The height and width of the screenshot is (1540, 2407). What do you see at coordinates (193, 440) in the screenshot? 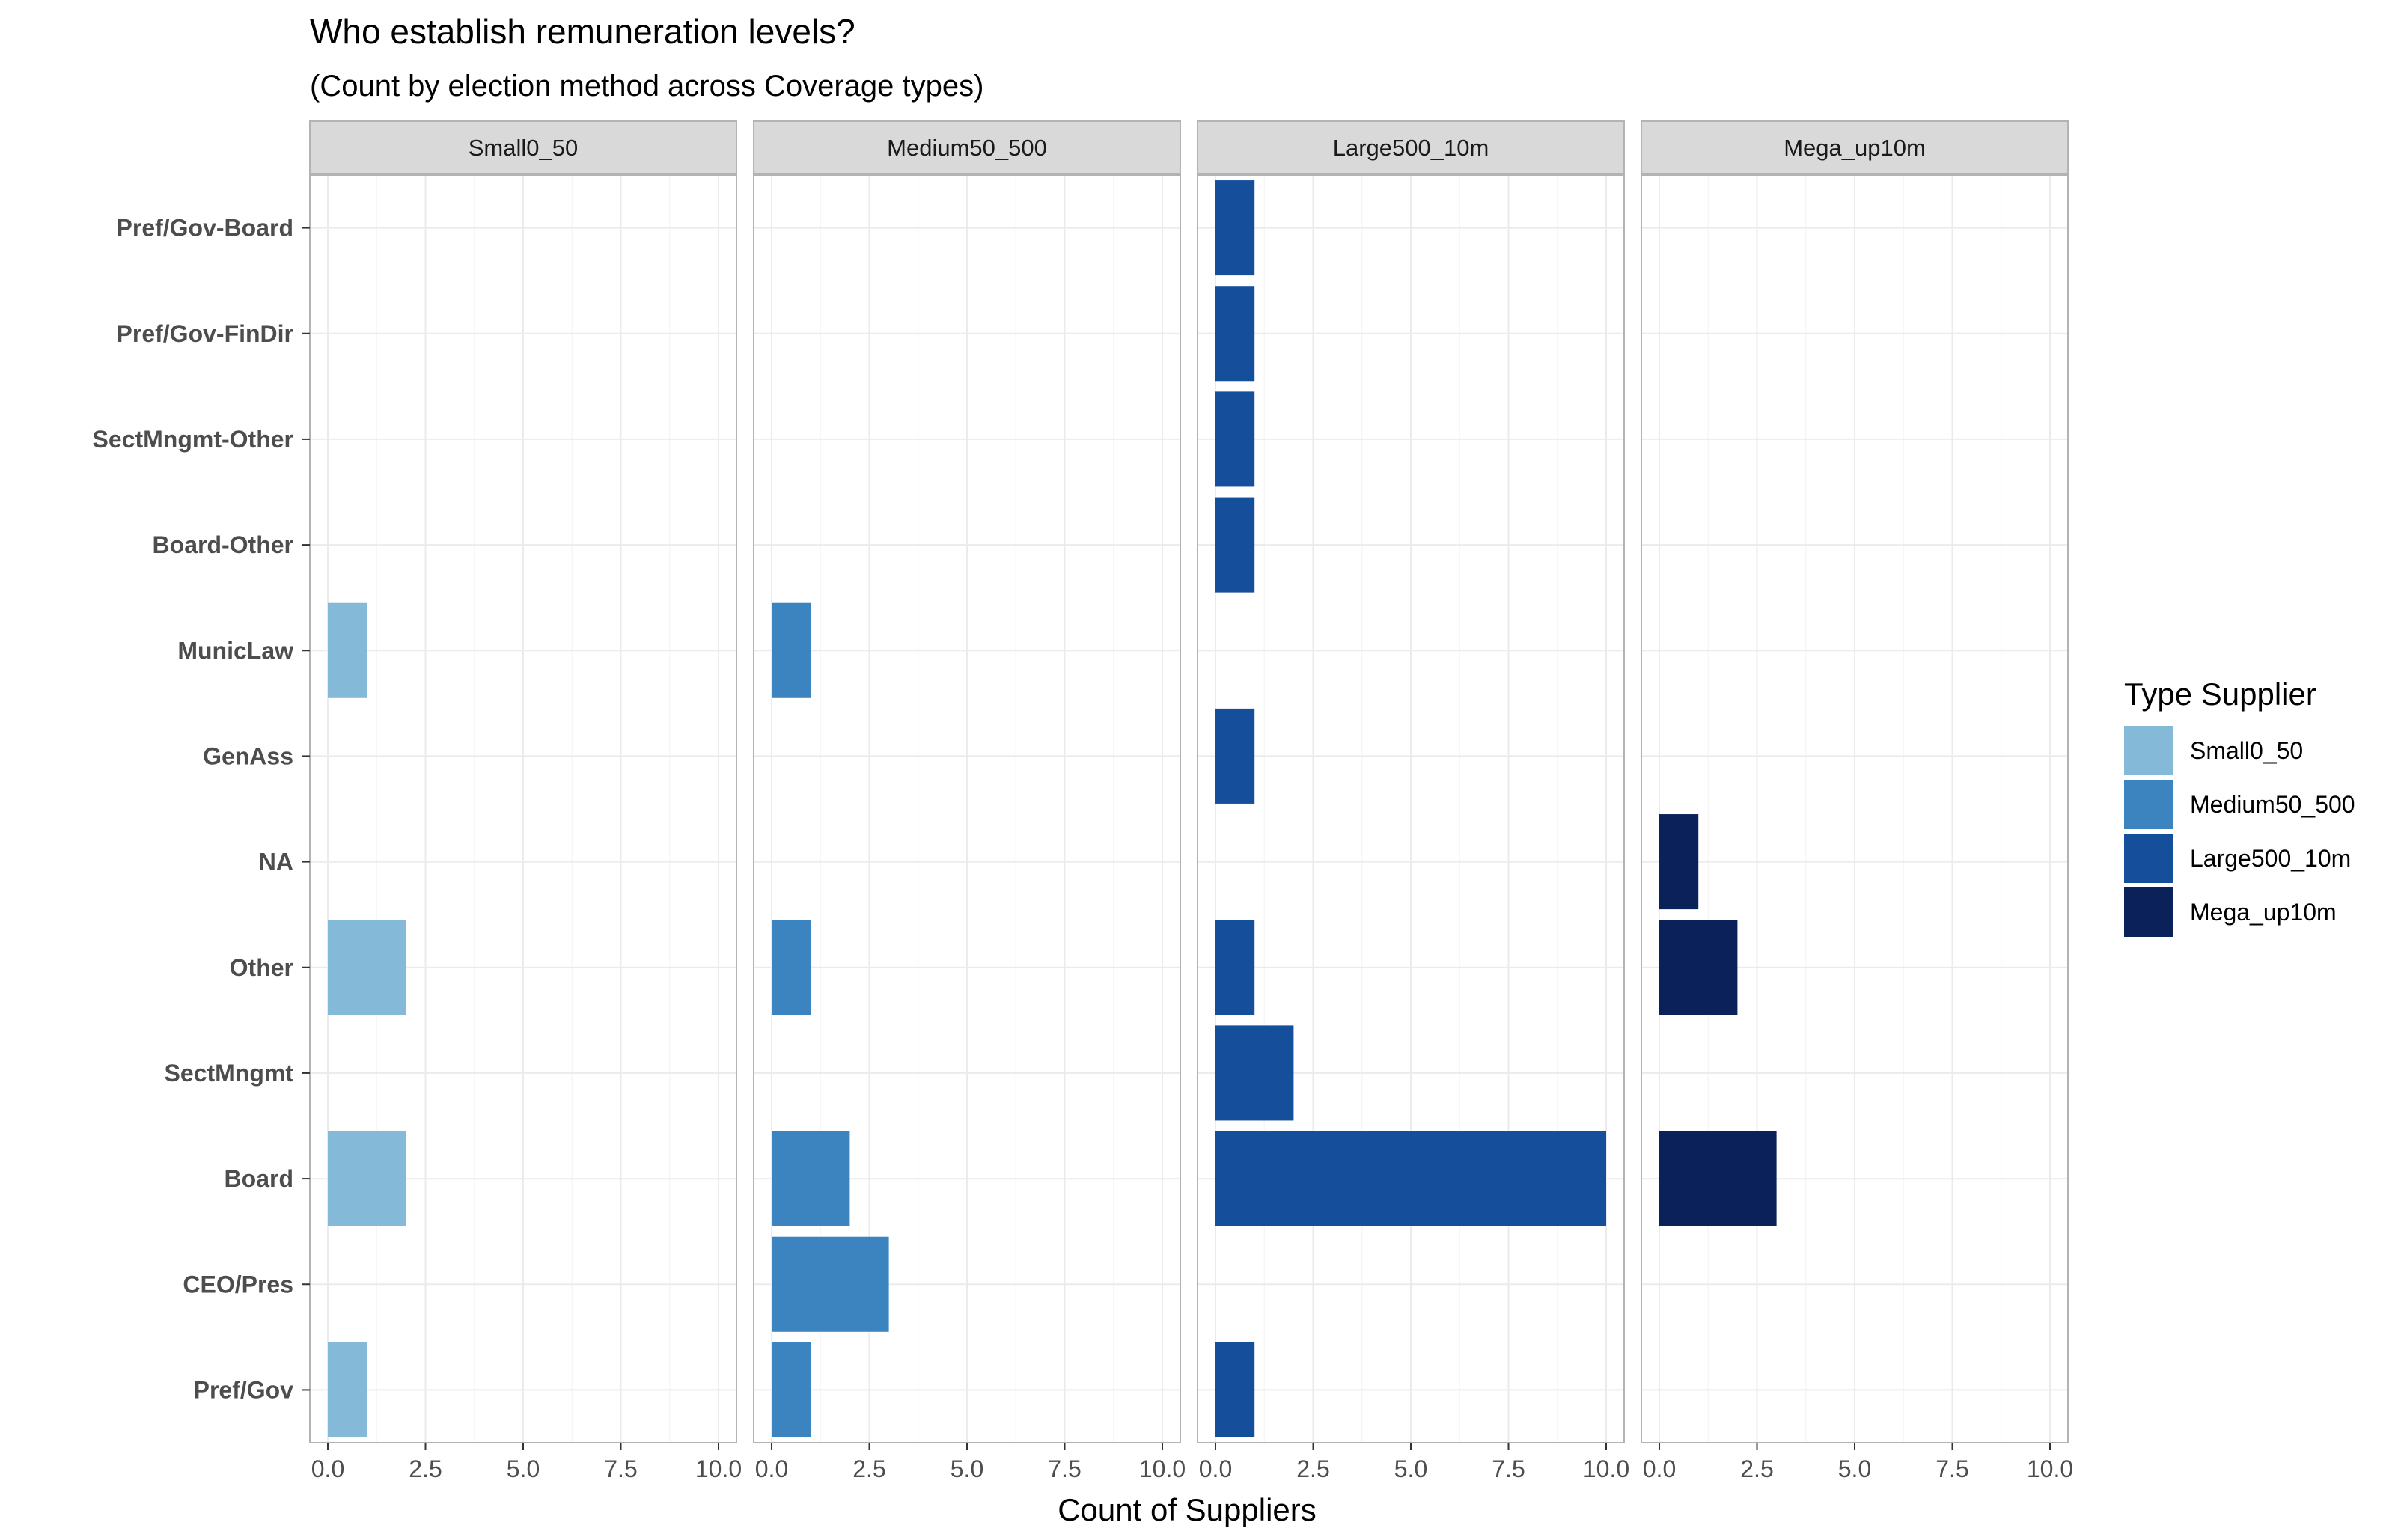
I see `y-tick-label: SectMngmt-Other` at bounding box center [193, 440].